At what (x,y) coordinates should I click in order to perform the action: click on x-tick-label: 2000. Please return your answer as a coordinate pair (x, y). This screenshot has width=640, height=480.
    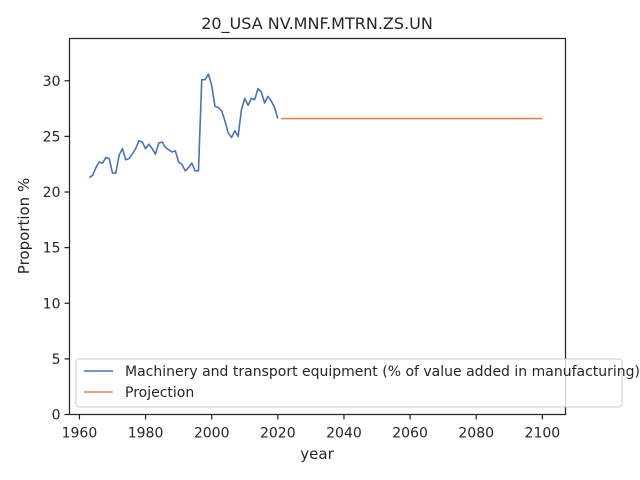
    Looking at the image, I should click on (212, 434).